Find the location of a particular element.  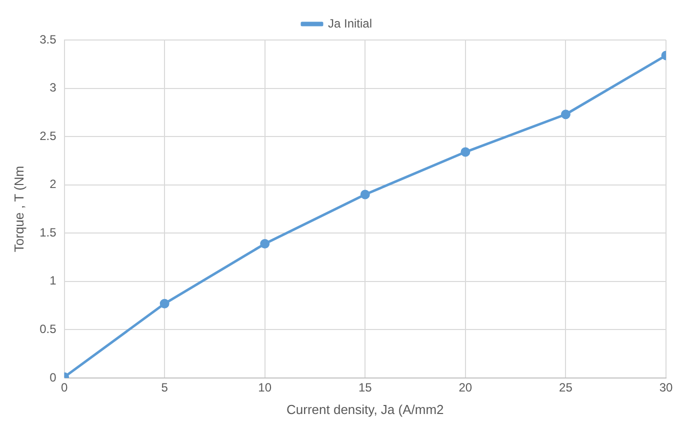

y-tick-label: 0.5 is located at coordinates (48, 329).